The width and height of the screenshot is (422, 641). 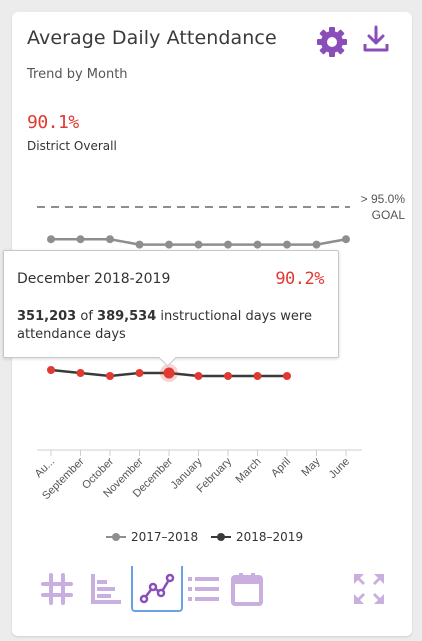 I want to click on line-view-button, so click(x=157, y=589).